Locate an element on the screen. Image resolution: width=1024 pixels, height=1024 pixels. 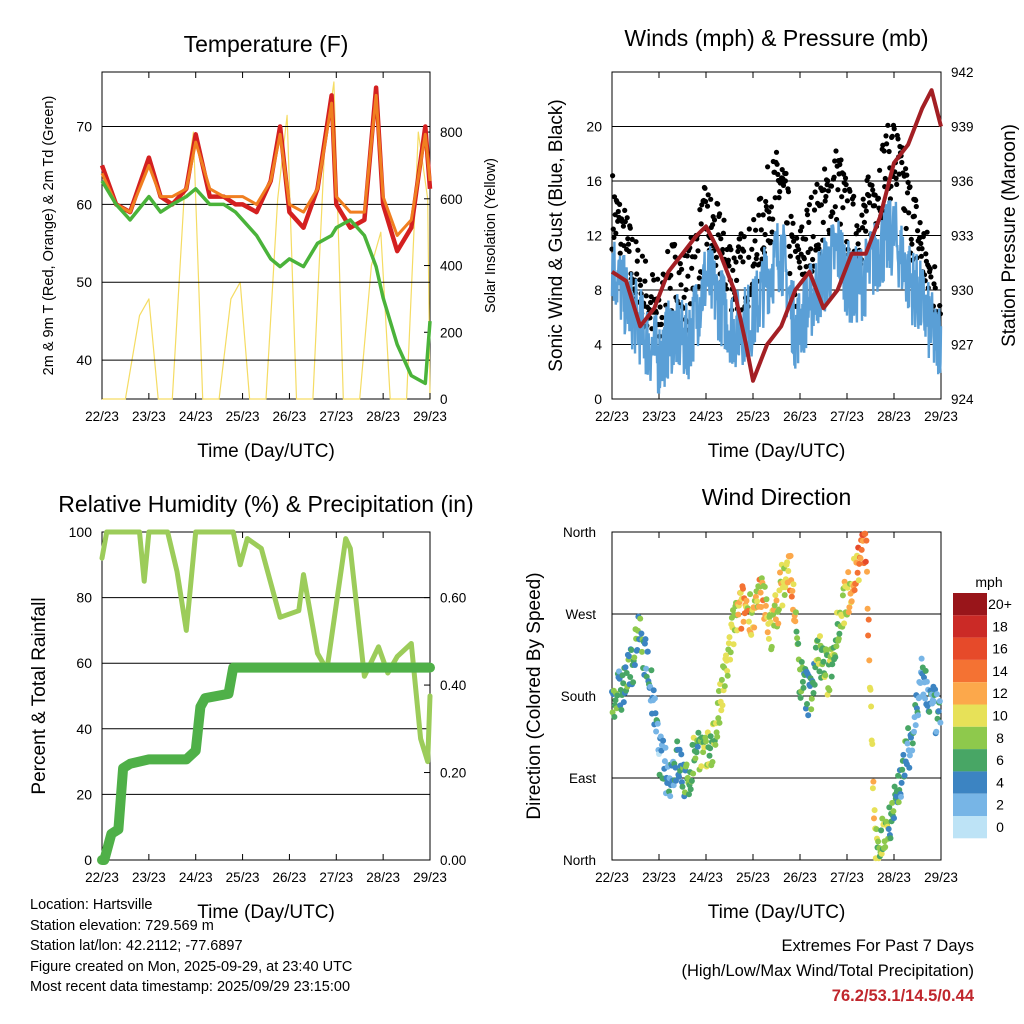
p4-xtick-label: 23/23 is located at coordinates (659, 877).